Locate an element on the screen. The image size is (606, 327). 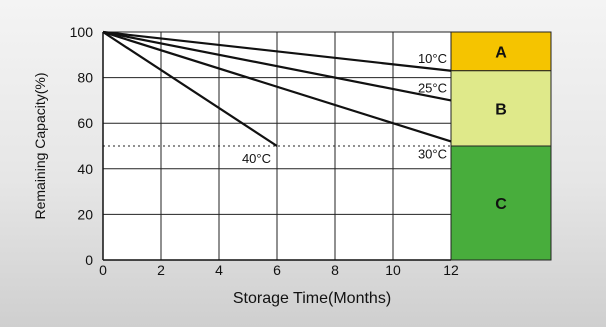
series-label-2: 25°C is located at coordinates (432, 87).